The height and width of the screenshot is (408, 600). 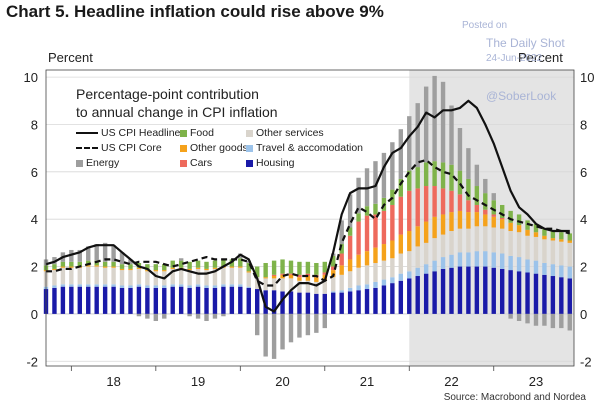 What do you see at coordinates (34, 172) in the screenshot?
I see `y-tick-label-left: 6` at bounding box center [34, 172].